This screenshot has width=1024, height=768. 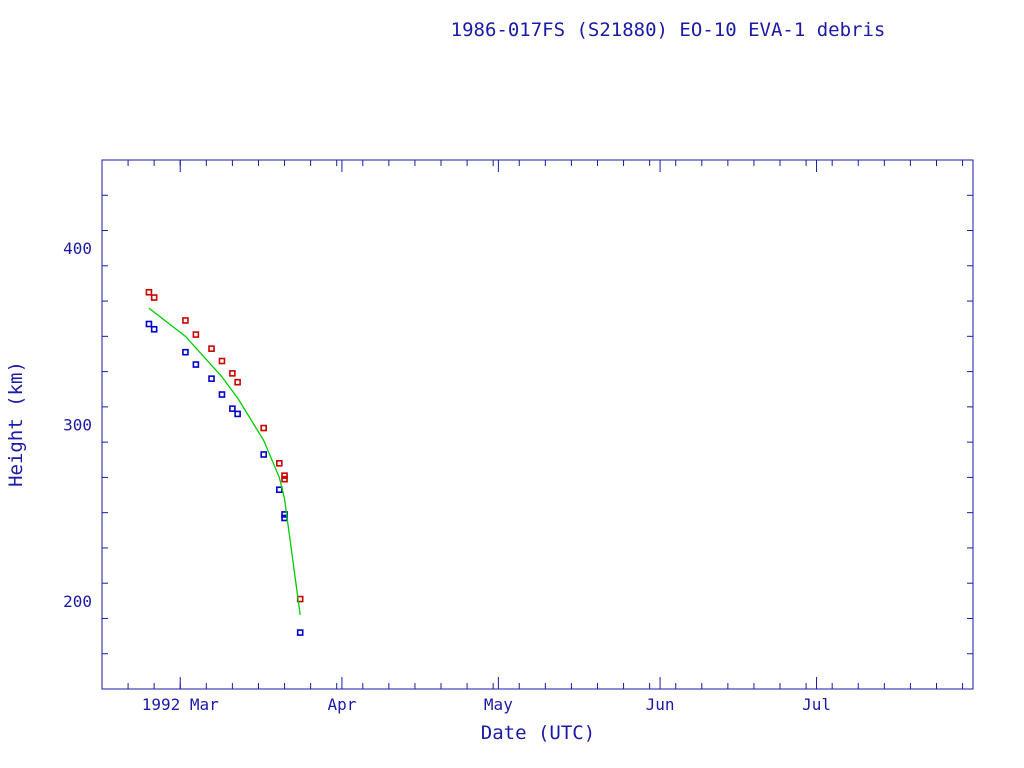 I want to click on plot-area, so click(x=224, y=462).